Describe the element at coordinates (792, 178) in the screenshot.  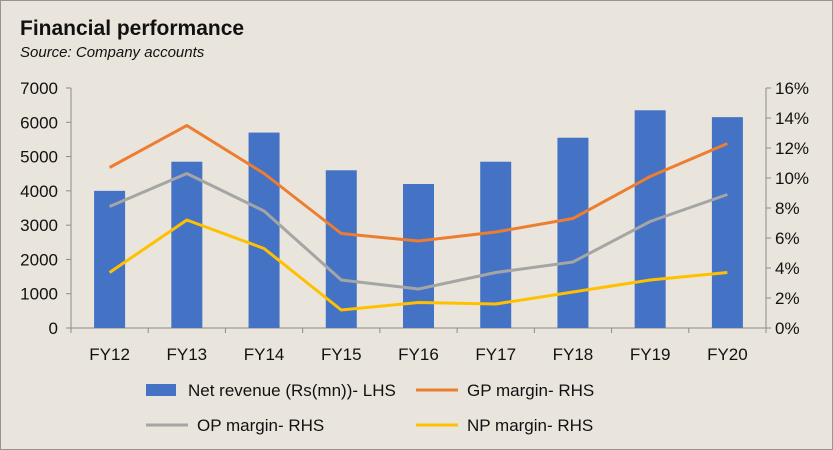
I see `right-tick-label: 10%` at that location.